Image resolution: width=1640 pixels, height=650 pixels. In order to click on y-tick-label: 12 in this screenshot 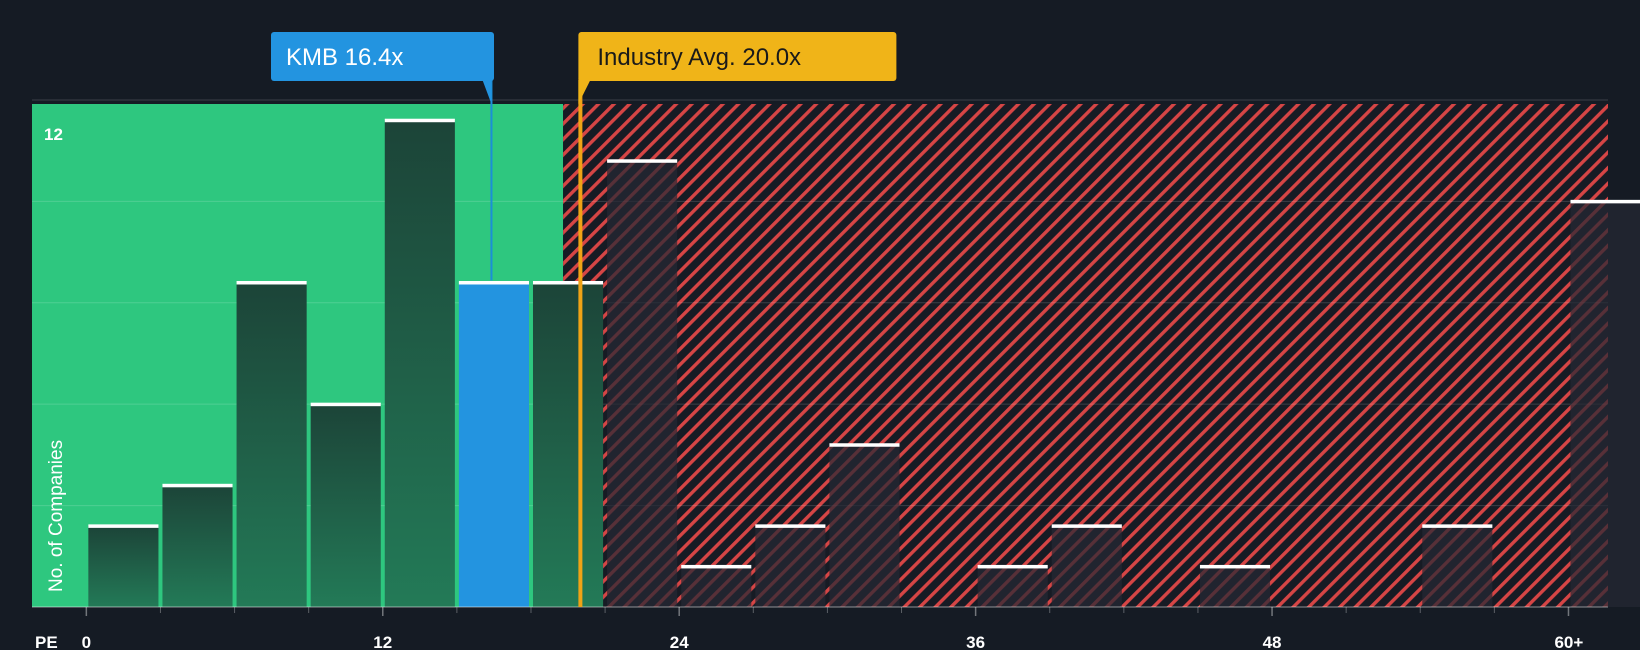, I will do `click(53, 134)`.